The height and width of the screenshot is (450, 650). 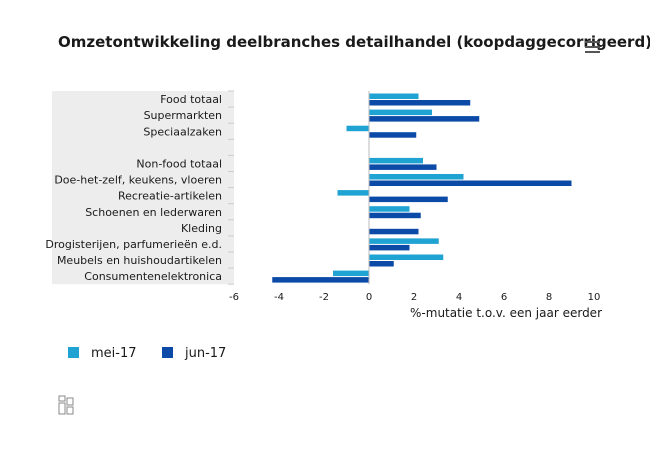 I want to click on legend-label-jun: jun-17, so click(x=206, y=353).